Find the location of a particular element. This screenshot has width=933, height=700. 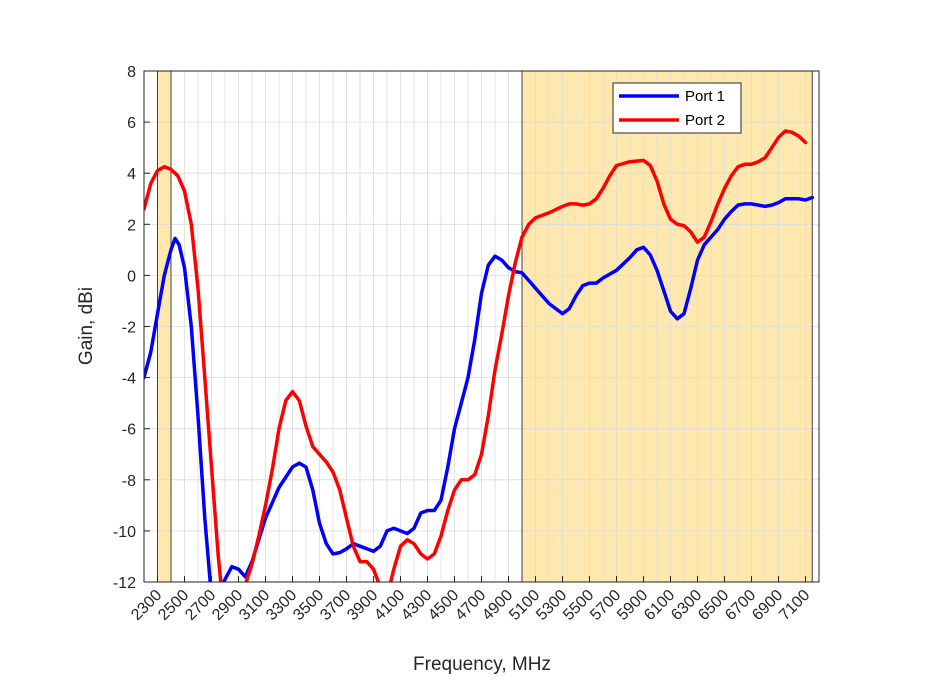

x-tick-label: 3700 is located at coordinates (335, 605).